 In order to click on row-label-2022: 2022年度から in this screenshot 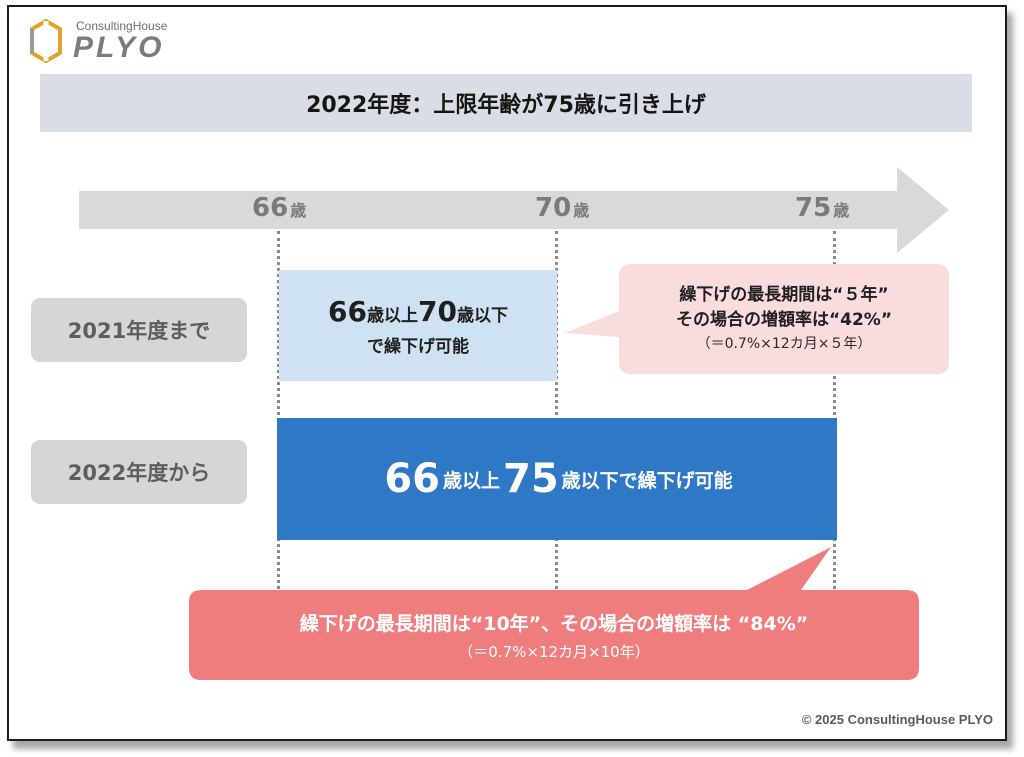, I will do `click(139, 472)`.